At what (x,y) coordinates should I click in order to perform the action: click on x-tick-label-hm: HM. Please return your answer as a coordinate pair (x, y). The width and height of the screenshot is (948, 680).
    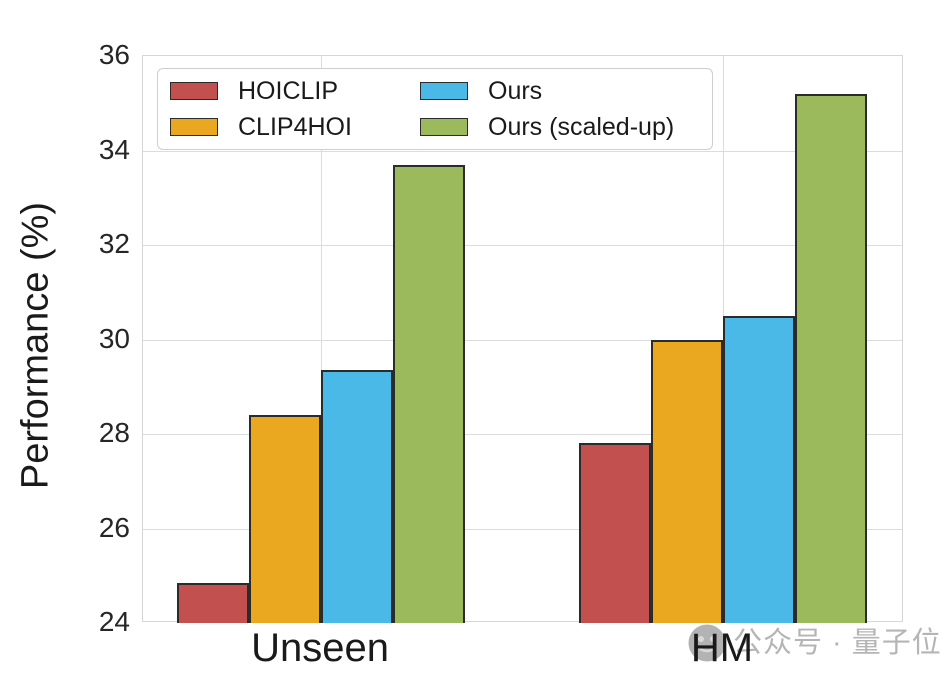
    Looking at the image, I should click on (722, 648).